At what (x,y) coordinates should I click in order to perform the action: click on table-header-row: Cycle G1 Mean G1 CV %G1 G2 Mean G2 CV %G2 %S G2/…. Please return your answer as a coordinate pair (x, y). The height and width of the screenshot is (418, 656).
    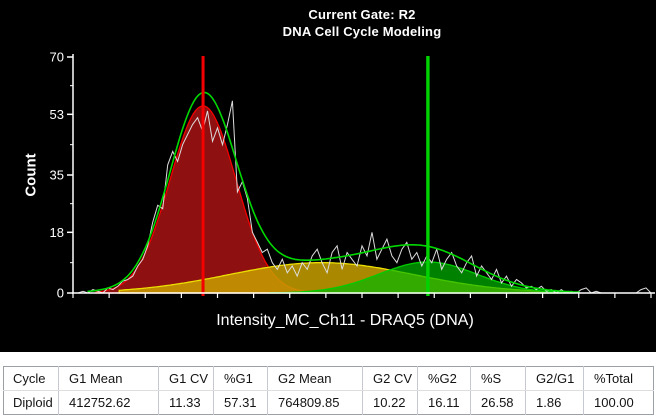
    Looking at the image, I should click on (328, 378).